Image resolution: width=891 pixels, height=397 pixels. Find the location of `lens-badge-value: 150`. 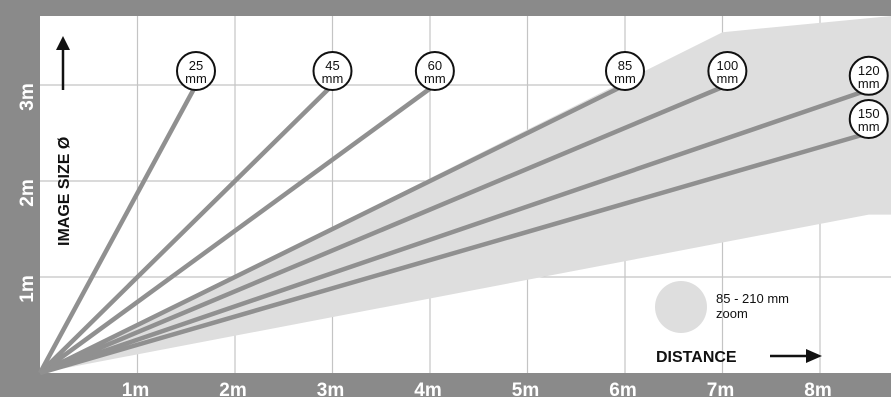

lens-badge-value: 150 is located at coordinates (869, 113).